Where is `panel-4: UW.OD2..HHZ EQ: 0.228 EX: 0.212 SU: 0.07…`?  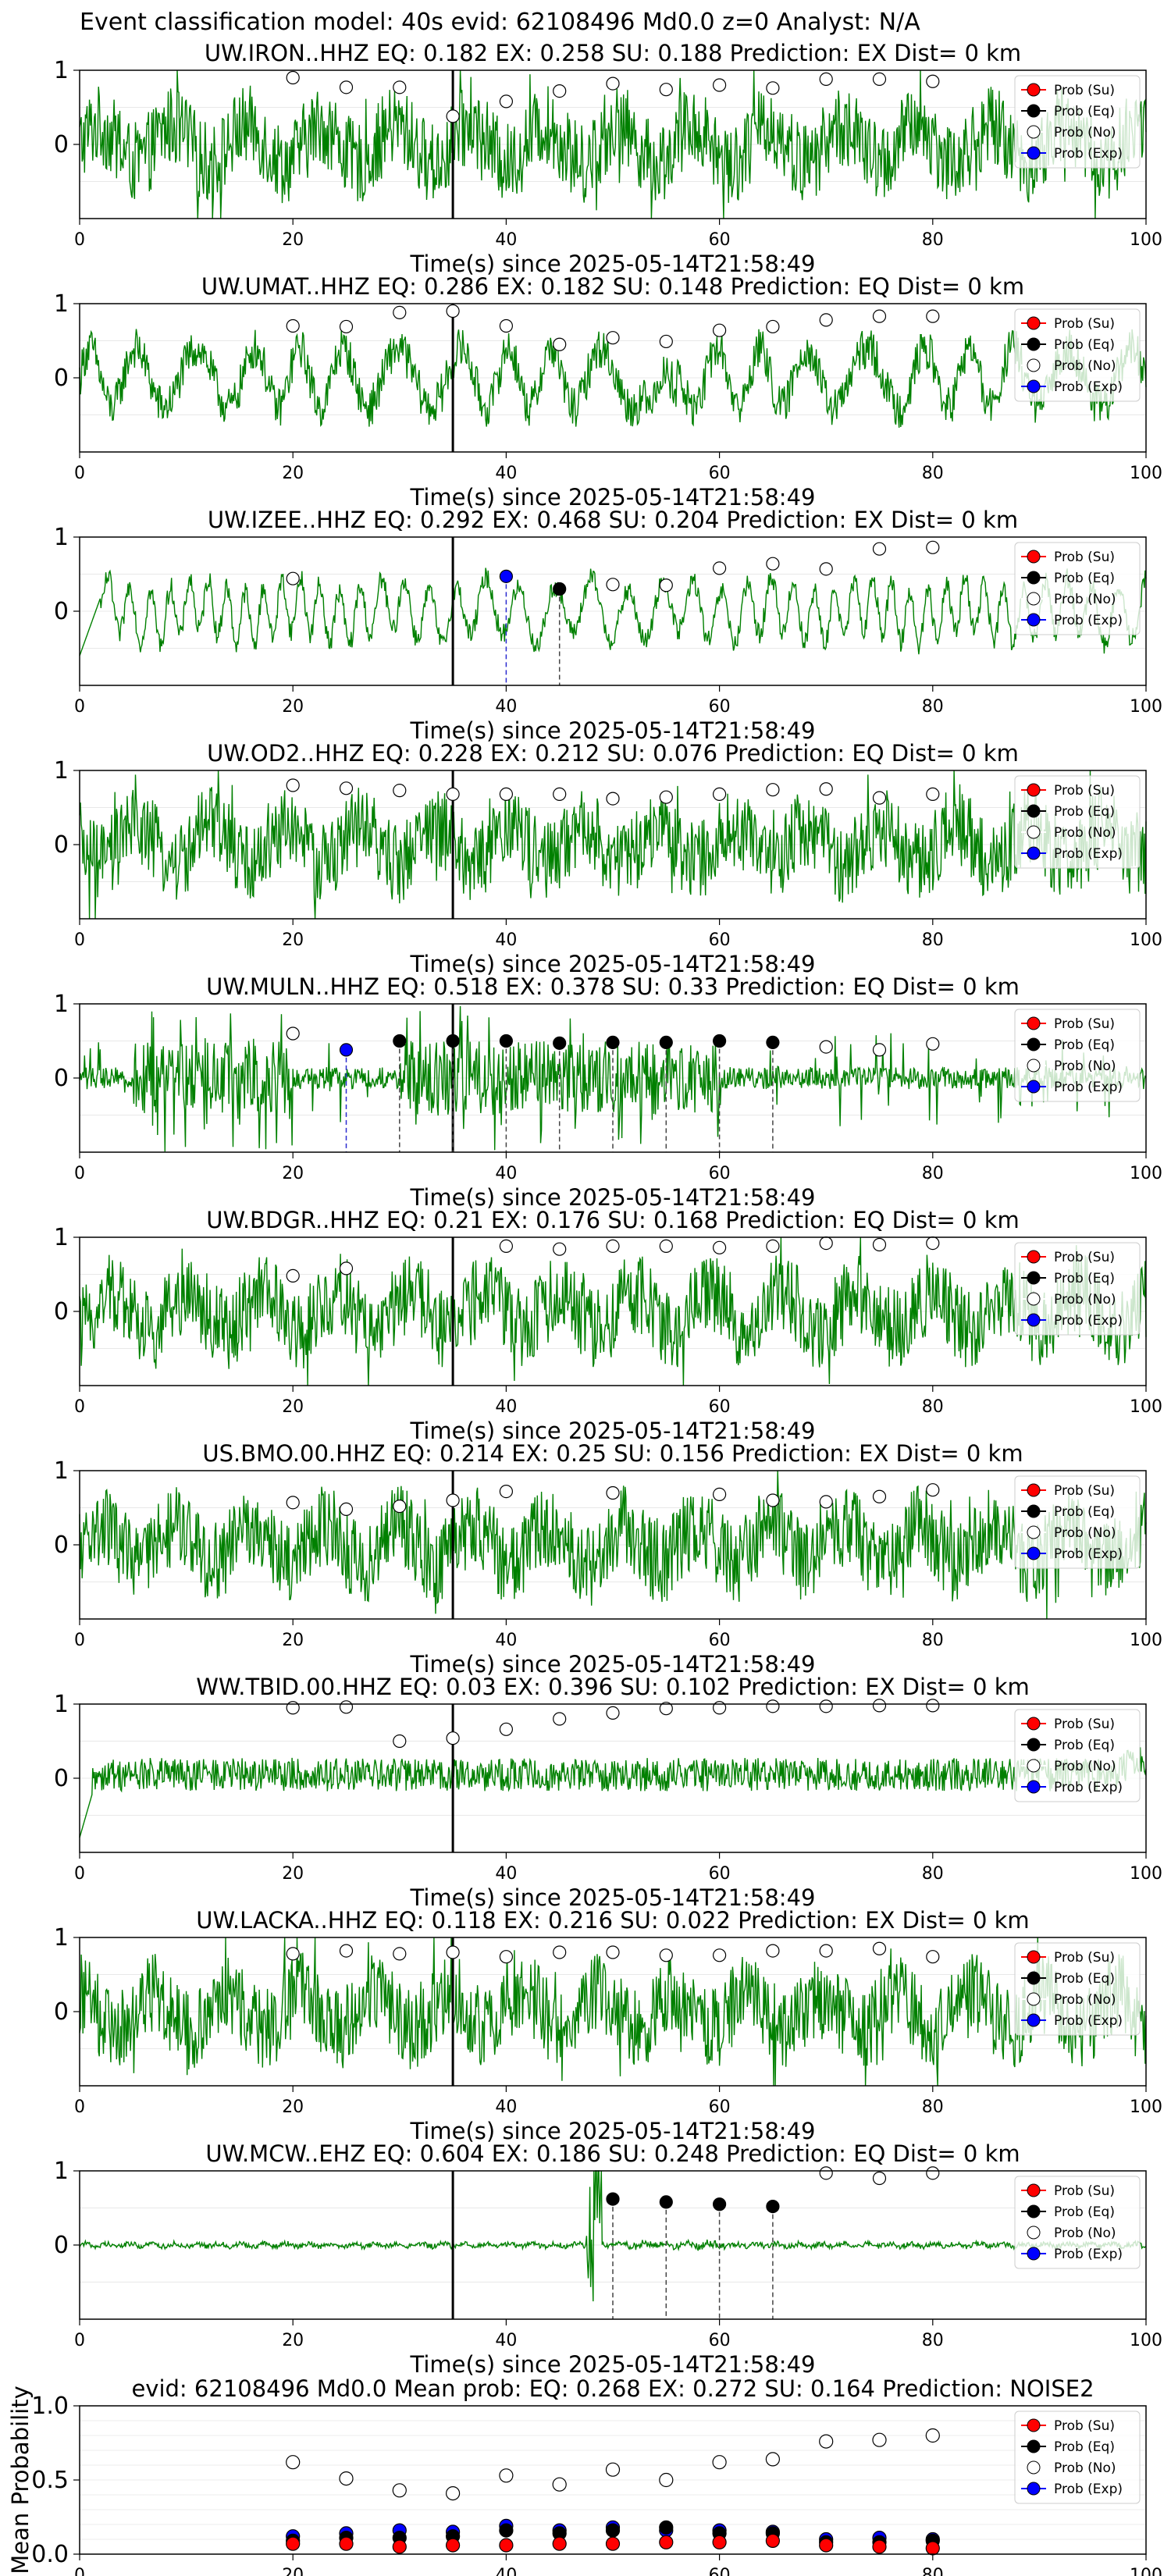 panel-4: UW.OD2..HHZ EQ: 0.228 EX: 0.212 SU: 0.07… is located at coordinates (608, 858).